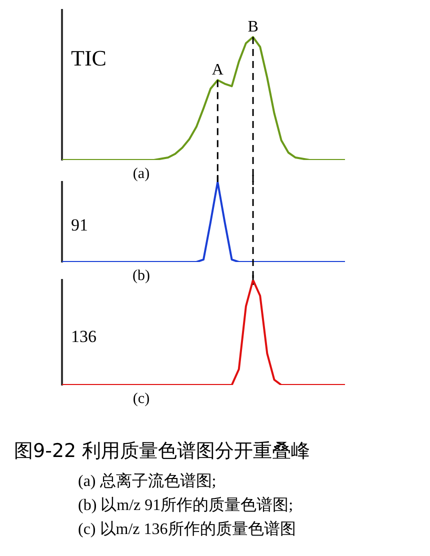 This screenshot has height=556, width=430. Describe the element at coordinates (79, 224) in the screenshot. I see `y-axis-title: 91` at that location.